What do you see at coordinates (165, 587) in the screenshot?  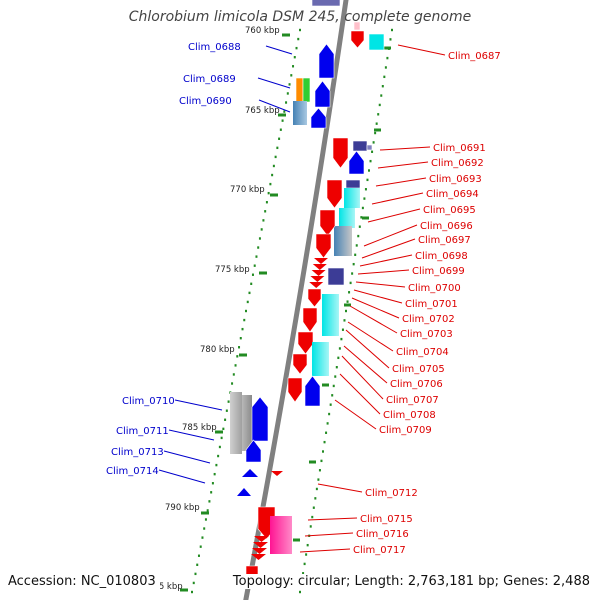 I see `kbp-label: 795 kbp` at bounding box center [165, 587].